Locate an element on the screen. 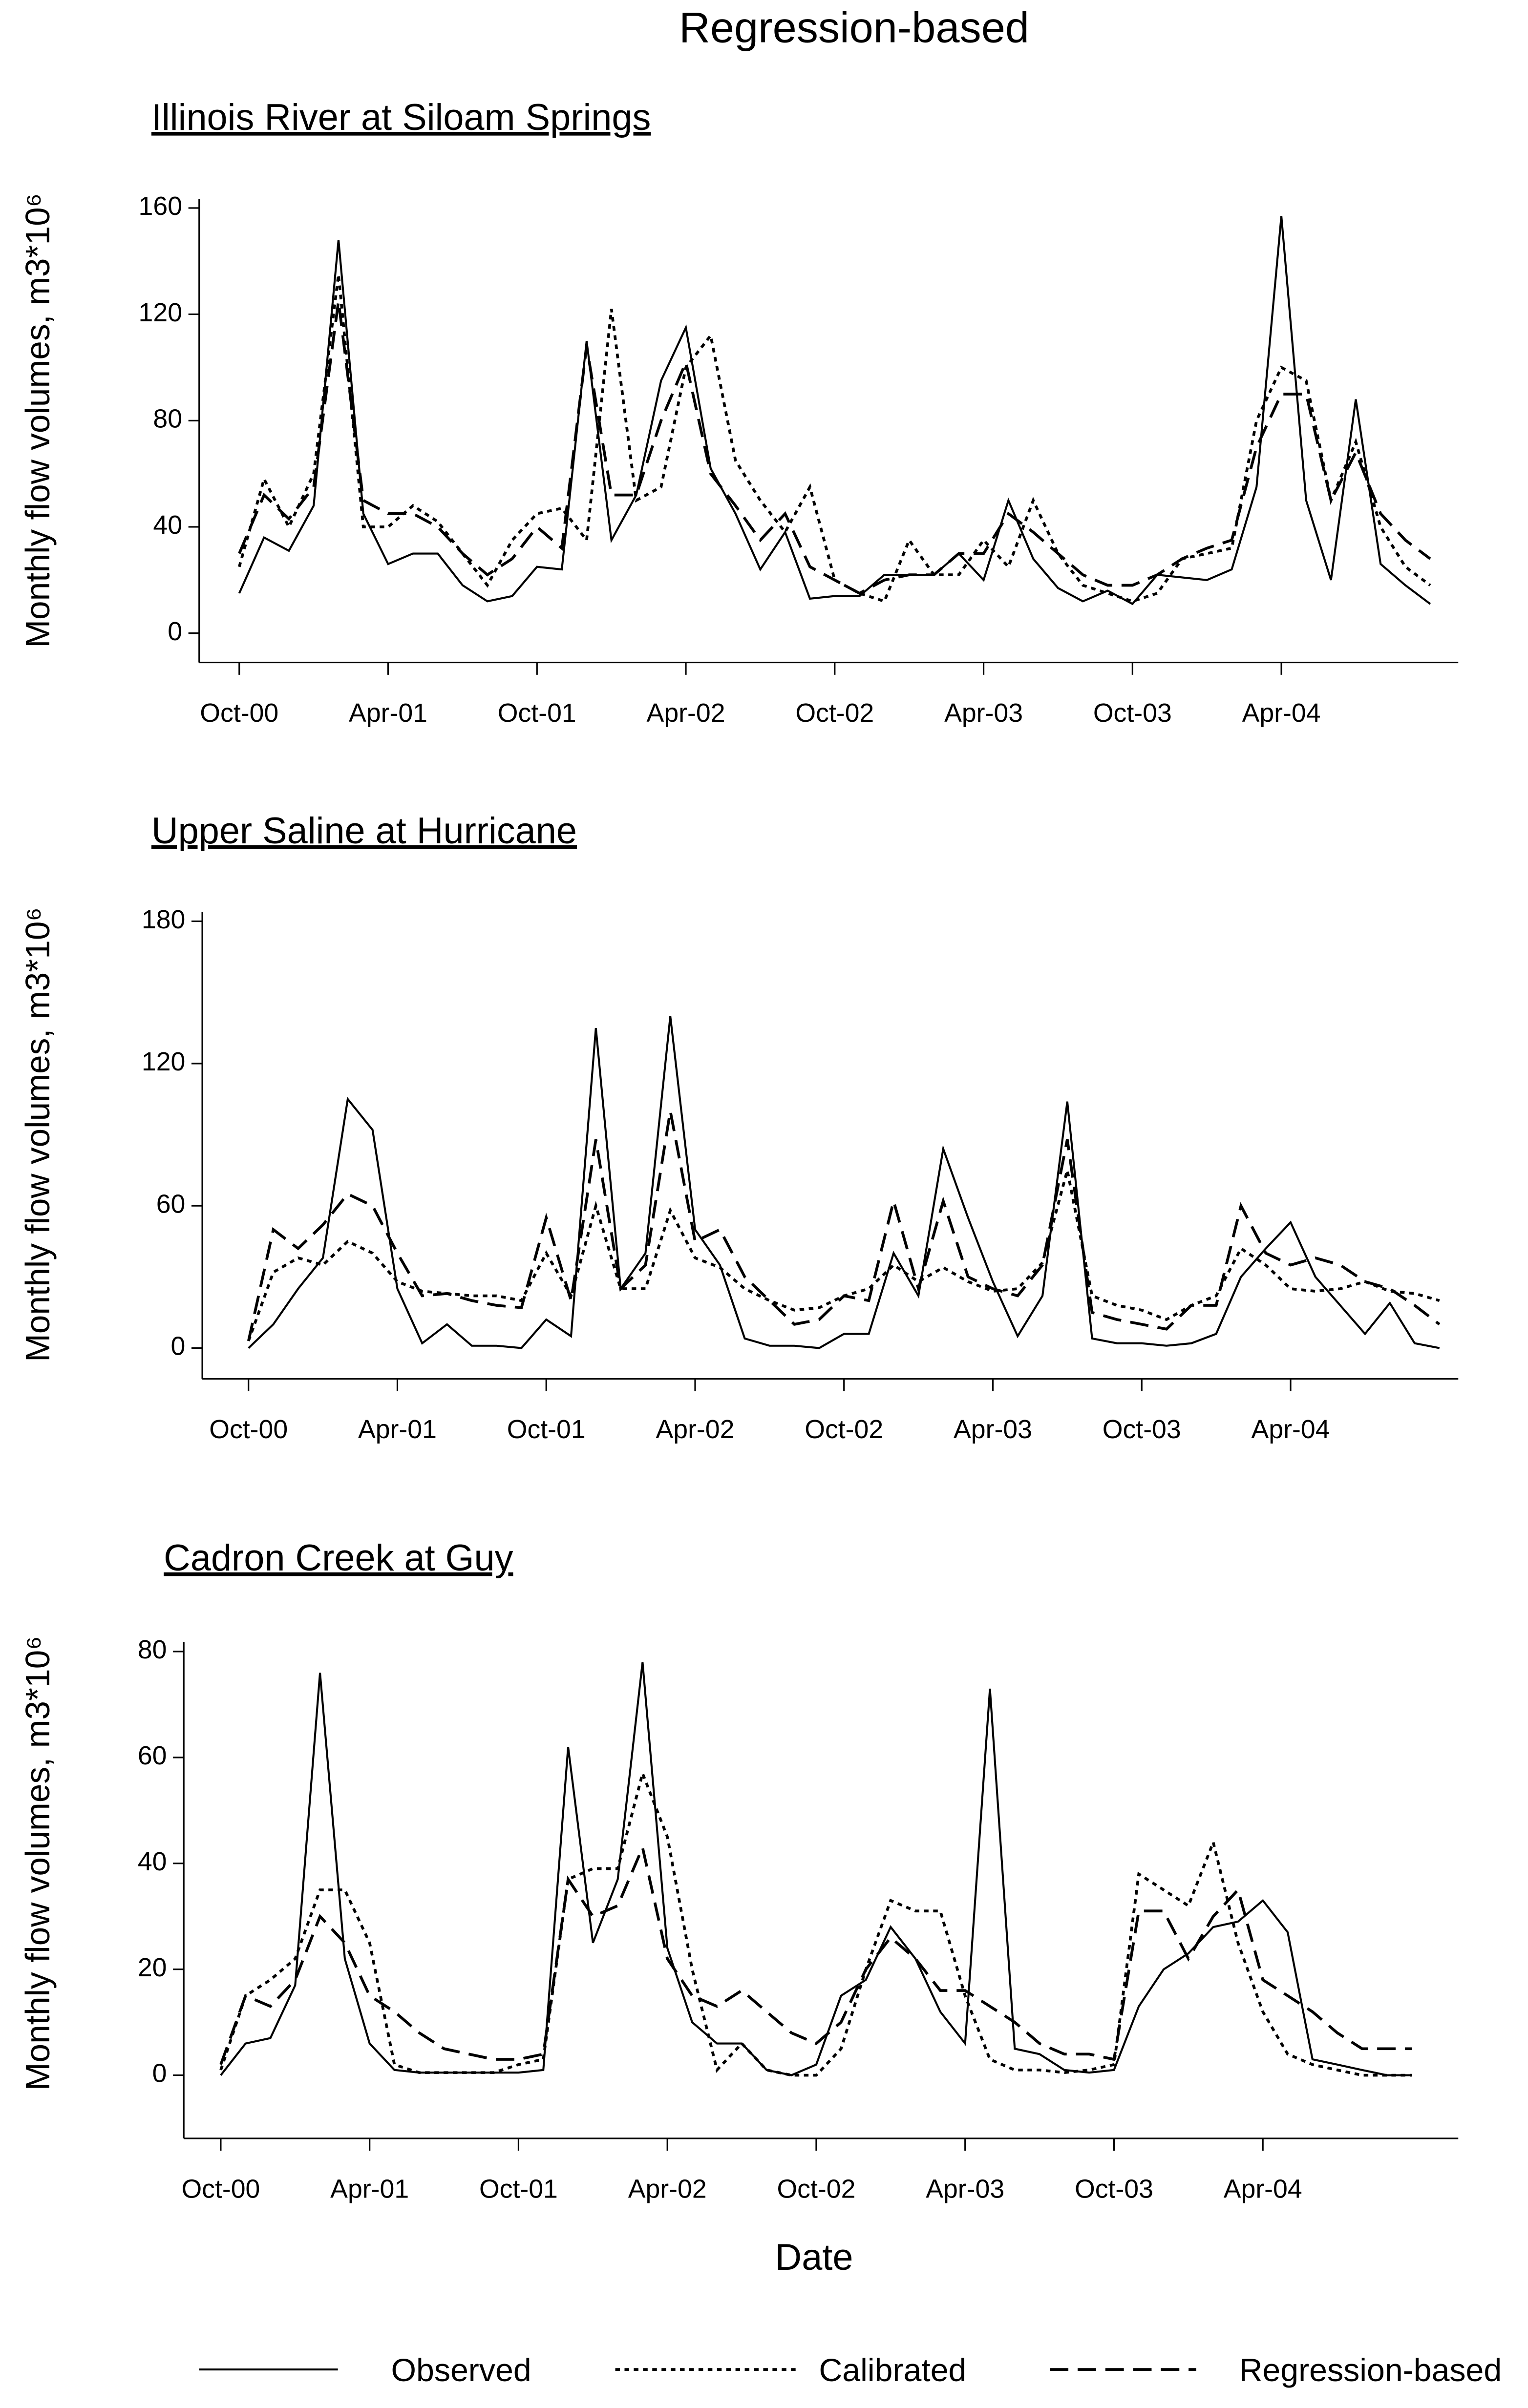  y-tick-label: 180 is located at coordinates (164, 919).